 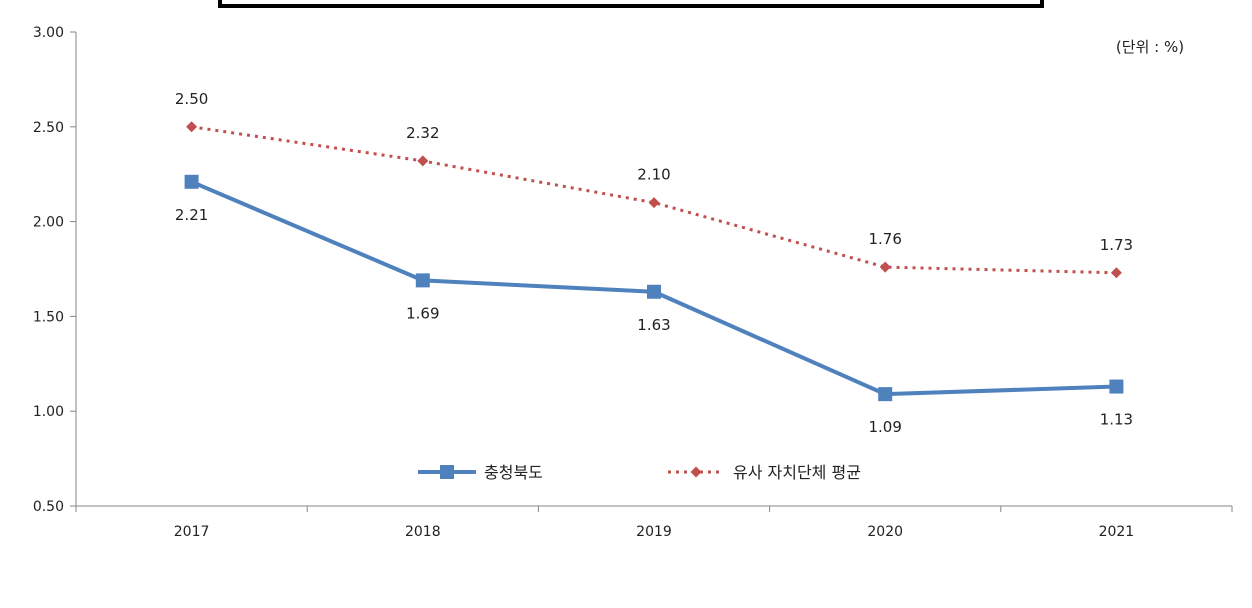 I want to click on unit-note: (단위 : %), so click(x=1150, y=47).